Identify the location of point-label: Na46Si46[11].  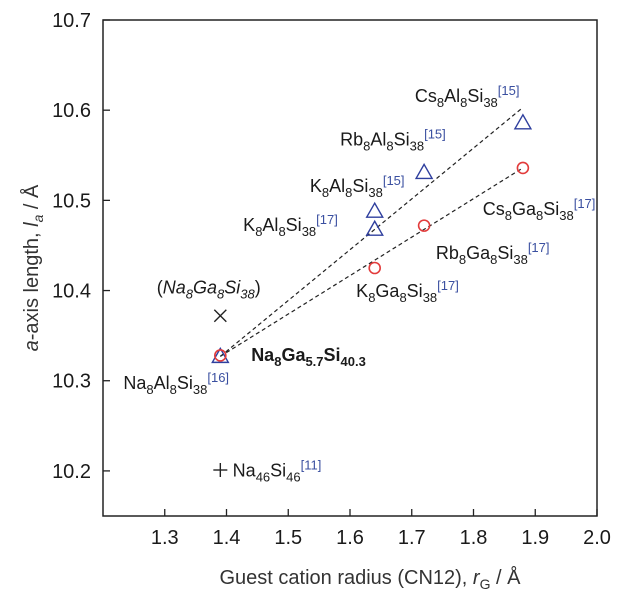
(277, 470).